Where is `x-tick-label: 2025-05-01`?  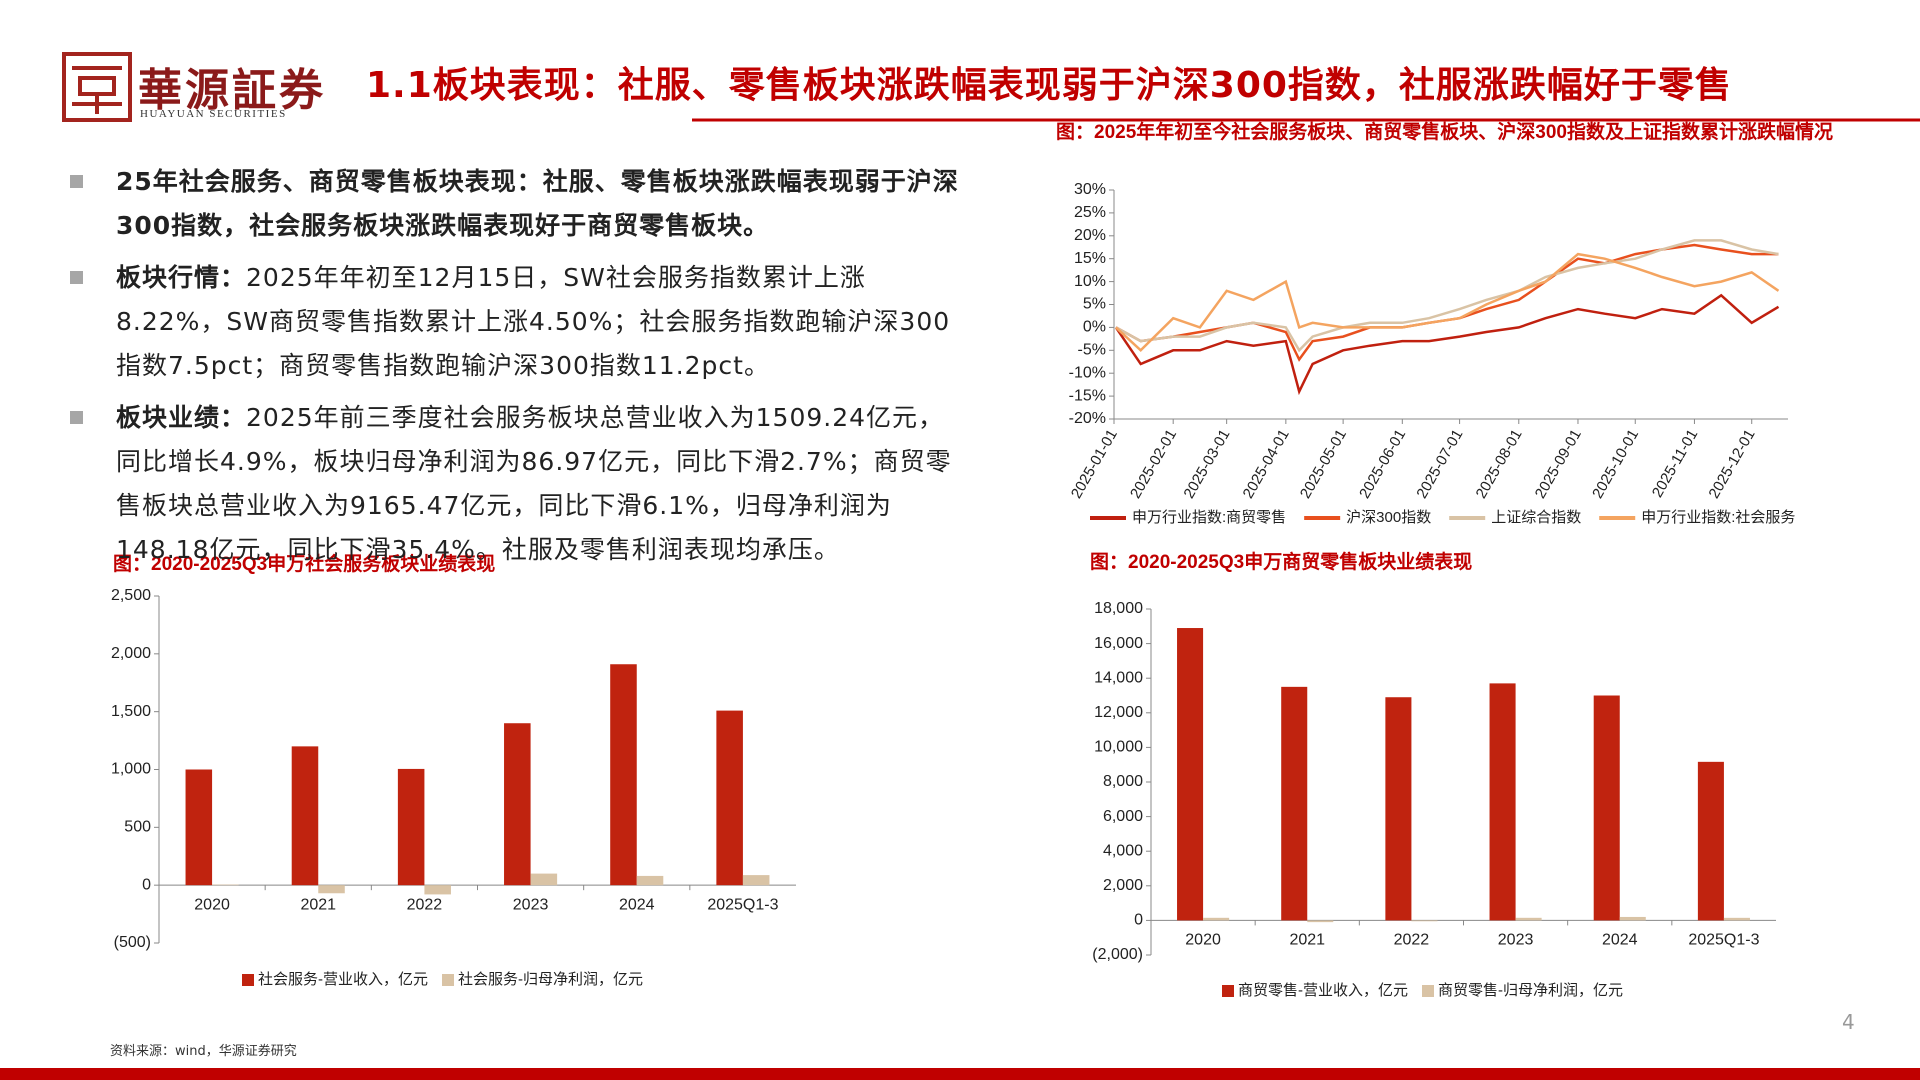 x-tick-label: 2025-05-01 is located at coordinates (1323, 463).